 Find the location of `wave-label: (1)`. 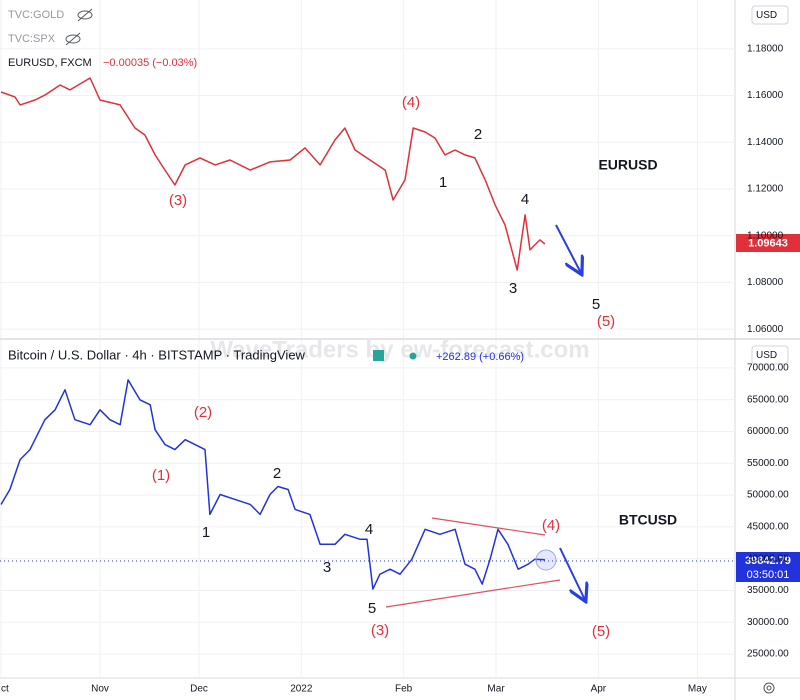

wave-label: (1) is located at coordinates (161, 475).